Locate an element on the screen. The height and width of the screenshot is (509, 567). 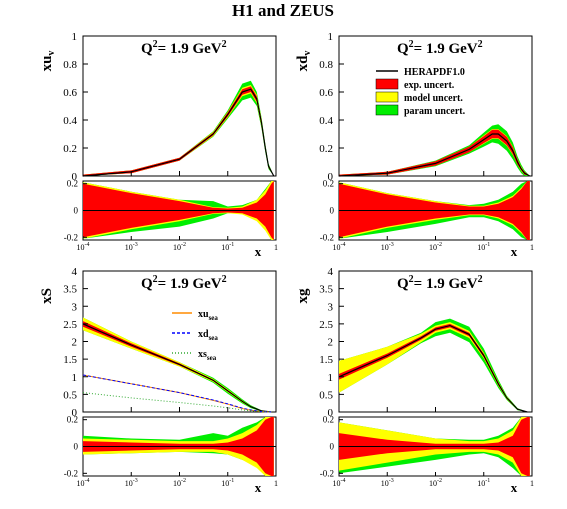
legend-model-label: model uncert. is located at coordinates (433, 98).